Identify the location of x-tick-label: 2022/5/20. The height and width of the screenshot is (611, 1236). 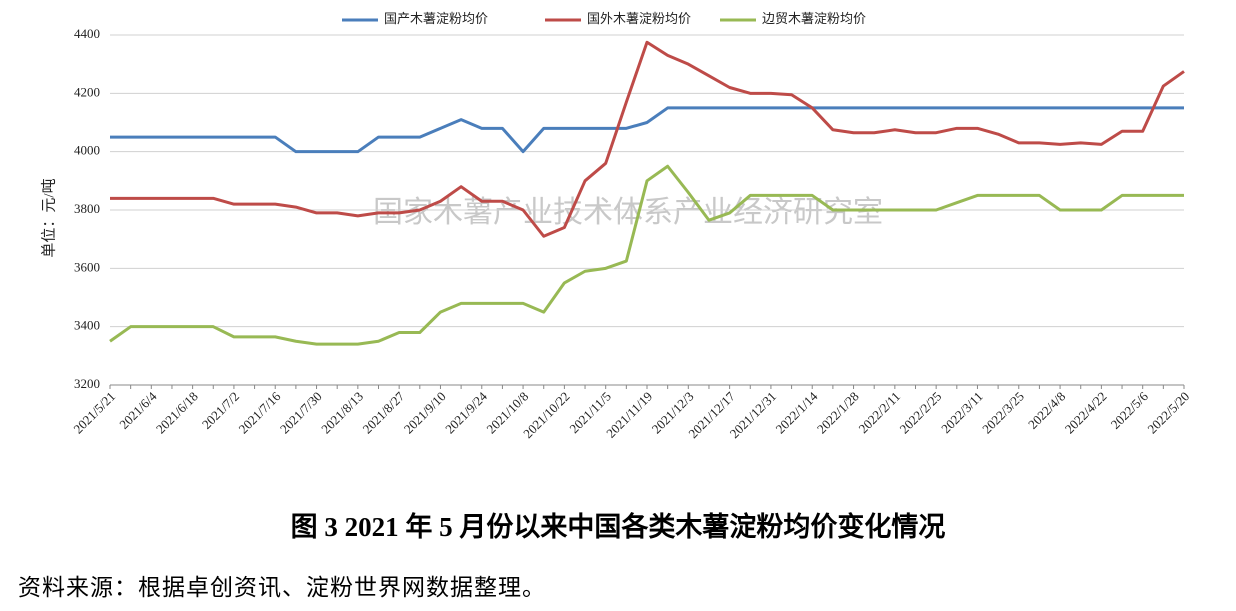
(1168, 413).